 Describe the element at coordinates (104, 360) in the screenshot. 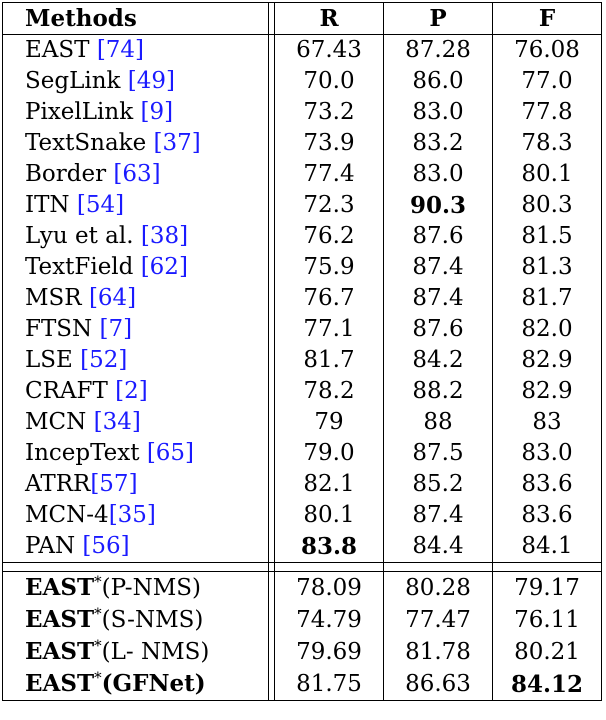

I see `citation-link: [52]` at that location.